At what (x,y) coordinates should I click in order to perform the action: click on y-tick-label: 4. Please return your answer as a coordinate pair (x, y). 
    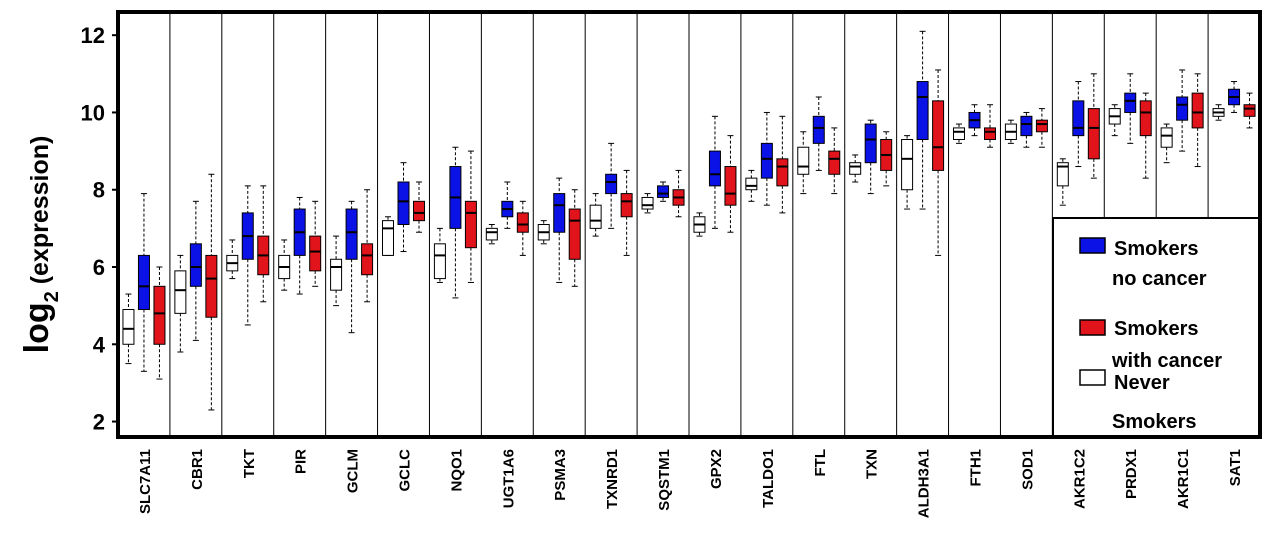
    Looking at the image, I should click on (99, 344).